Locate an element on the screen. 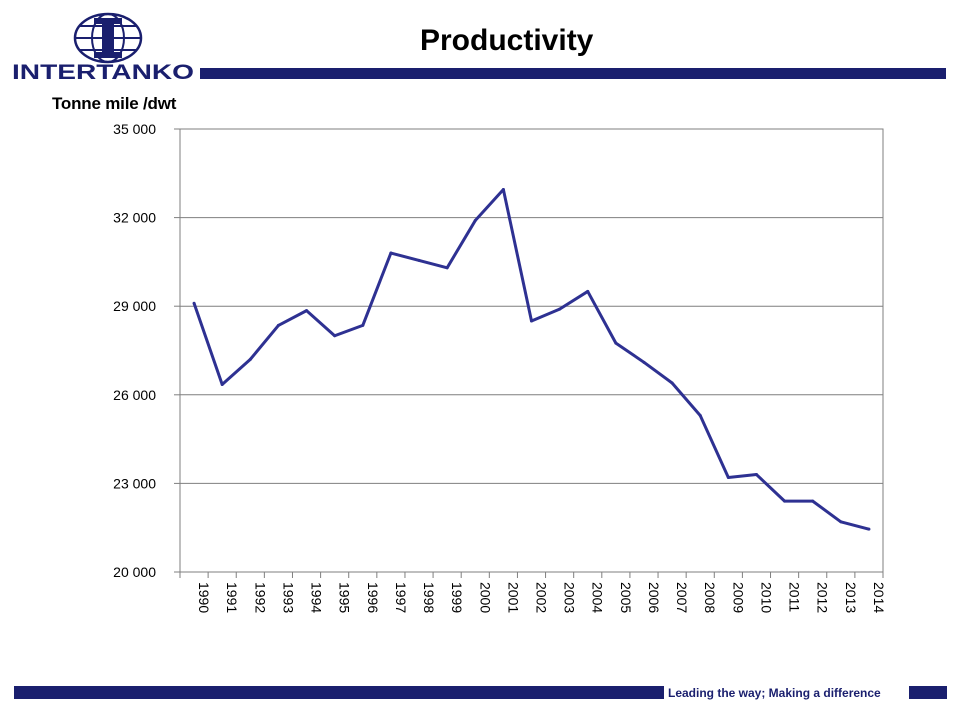 The height and width of the screenshot is (720, 960). x-tick-label: 1995 is located at coordinates (345, 597).